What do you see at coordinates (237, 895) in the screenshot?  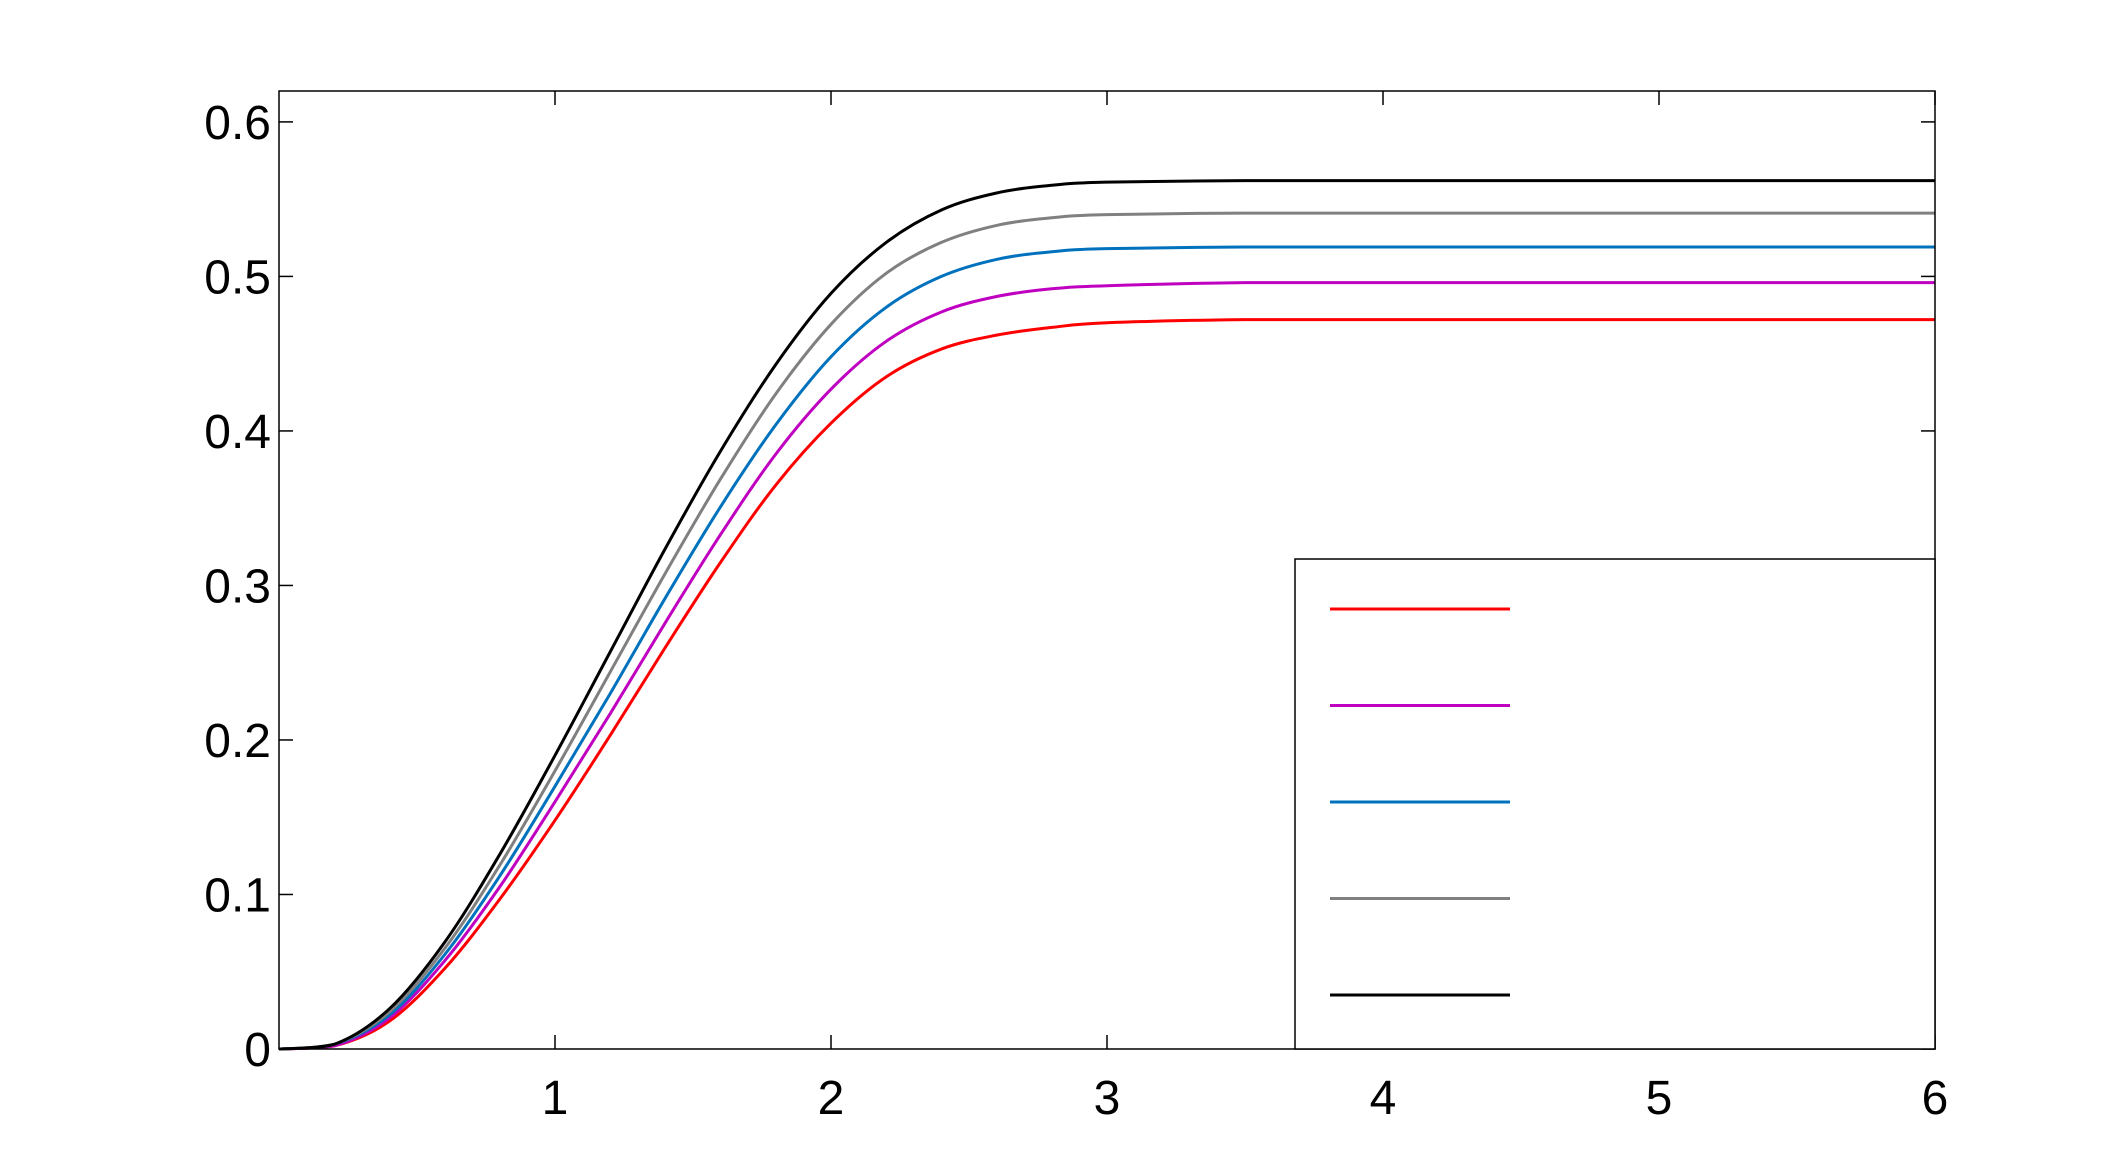 I see `y-tick-label-2: 0.1` at bounding box center [237, 895].